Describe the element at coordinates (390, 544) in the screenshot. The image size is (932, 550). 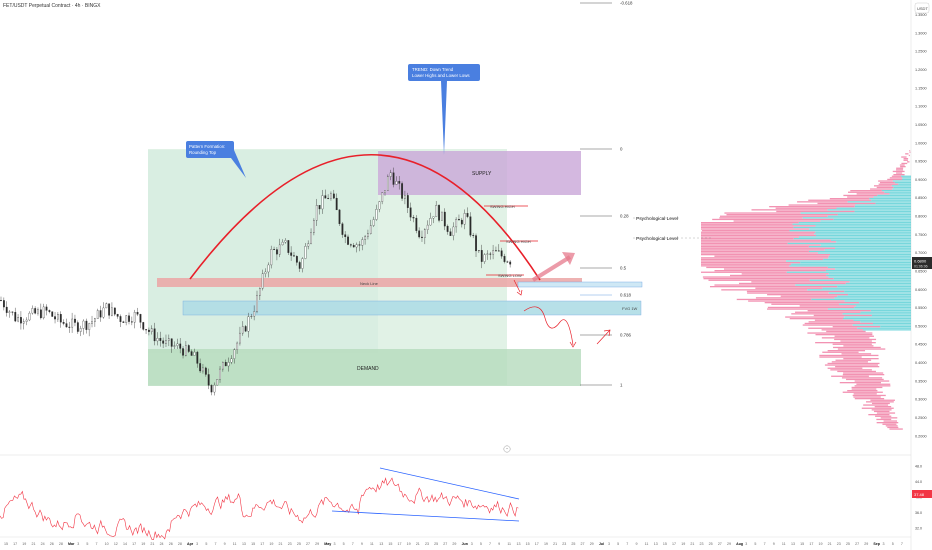
I see `time-tick-label: 15` at that location.